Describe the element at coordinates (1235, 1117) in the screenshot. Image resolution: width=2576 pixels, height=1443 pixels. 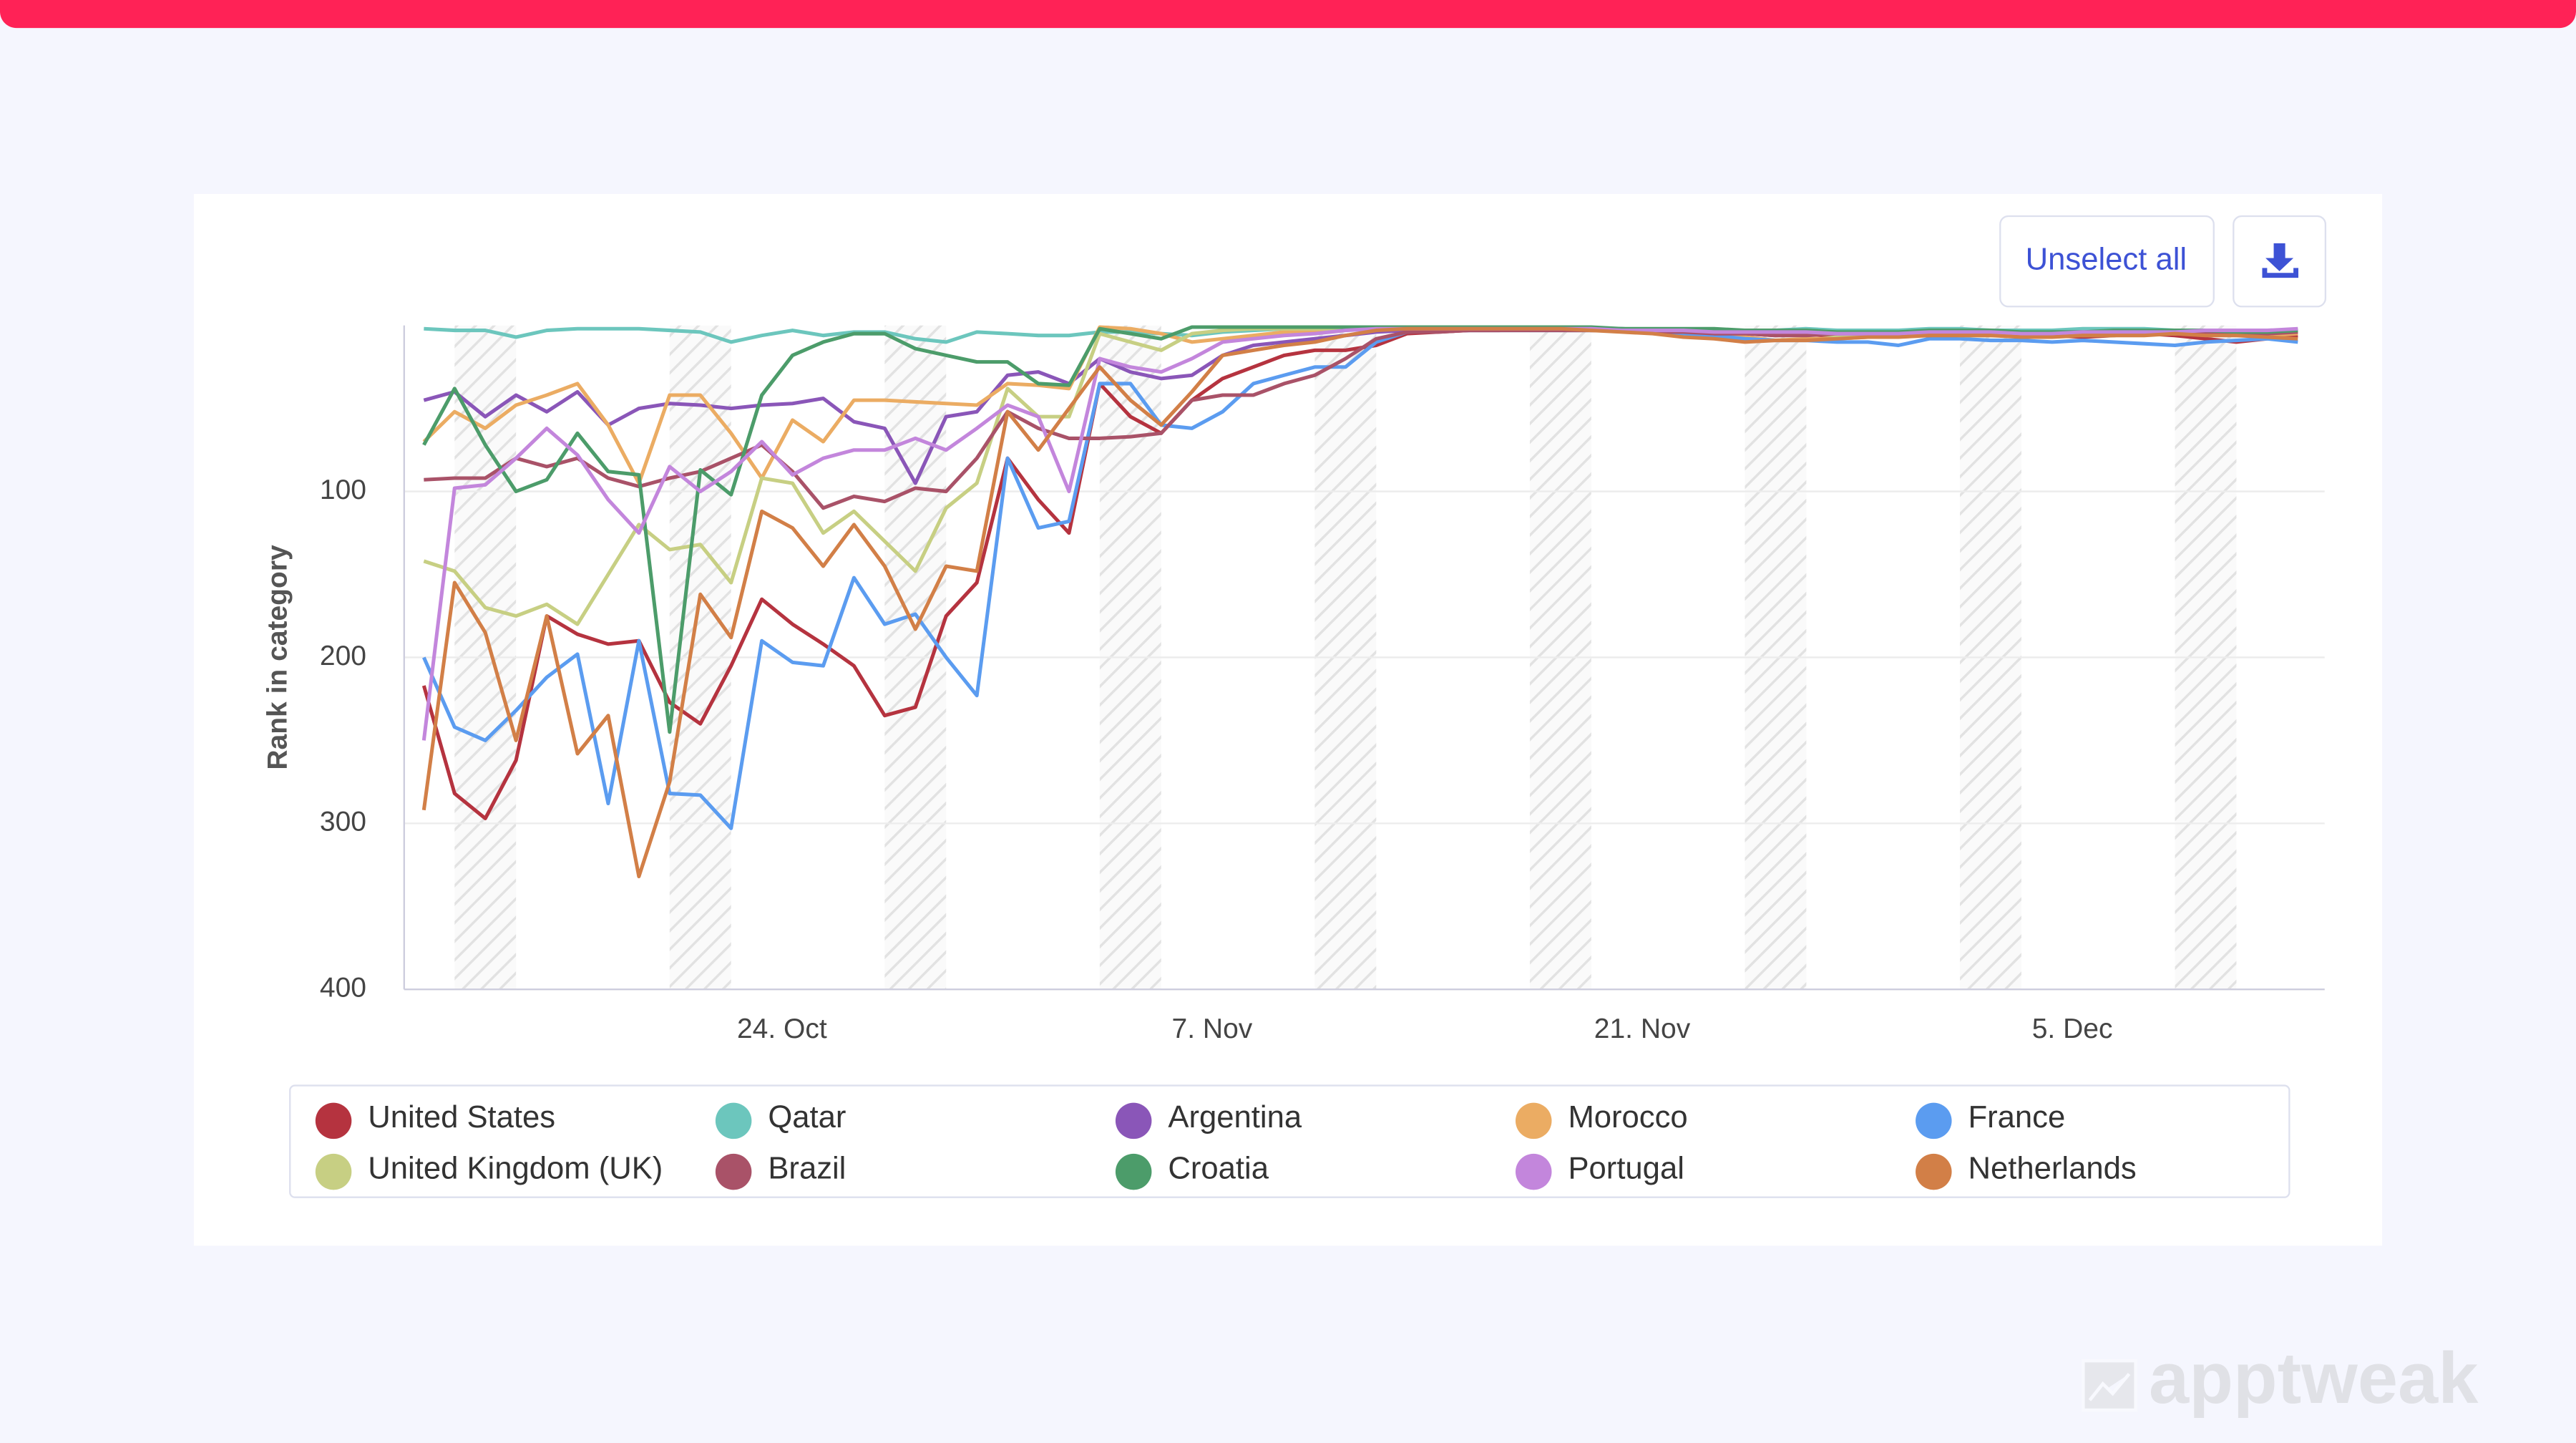
I see `legend-label: Argentina` at that location.